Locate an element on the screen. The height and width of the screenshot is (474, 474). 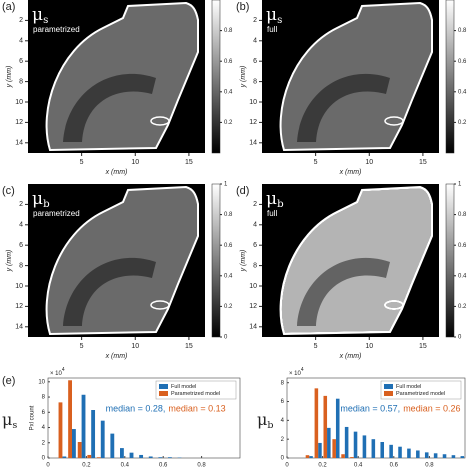
median-annotation: median = 0.26 is located at coordinates (431, 408).